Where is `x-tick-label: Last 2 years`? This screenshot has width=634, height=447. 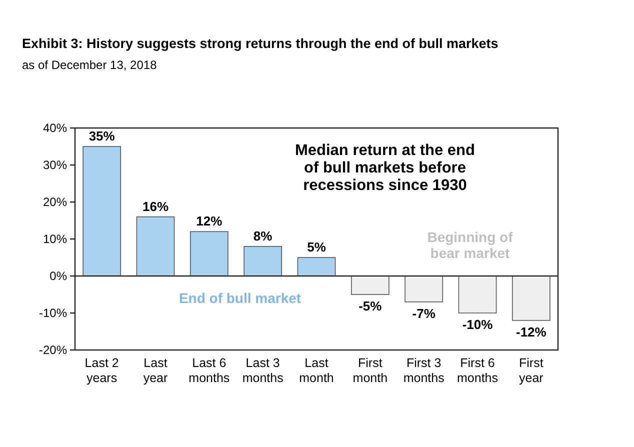 x-tick-label: Last 2 years is located at coordinates (101, 370).